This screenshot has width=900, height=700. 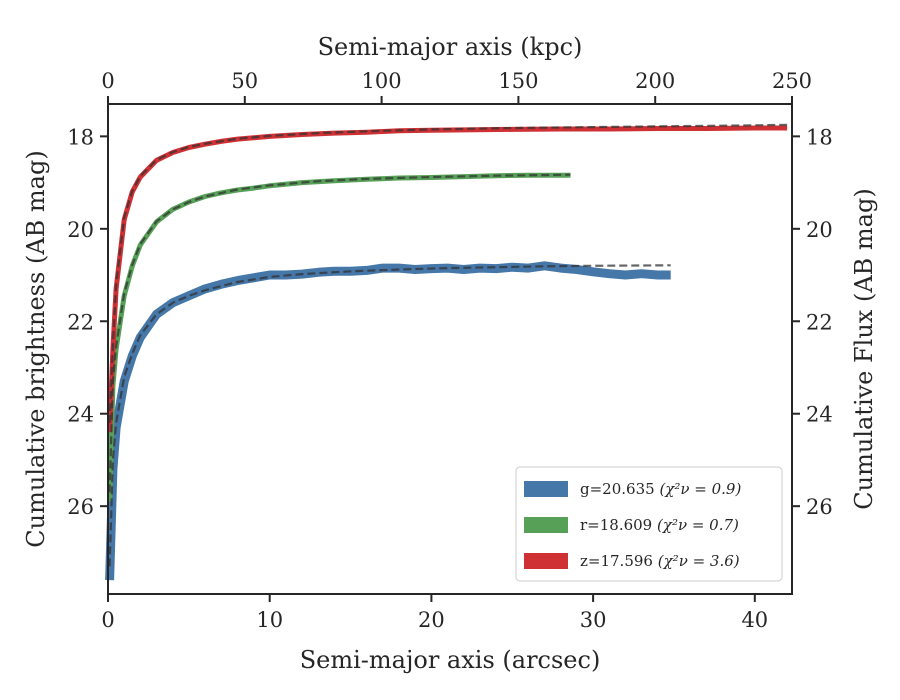 I want to click on top-x-tick-label: 100, so click(x=382, y=81).